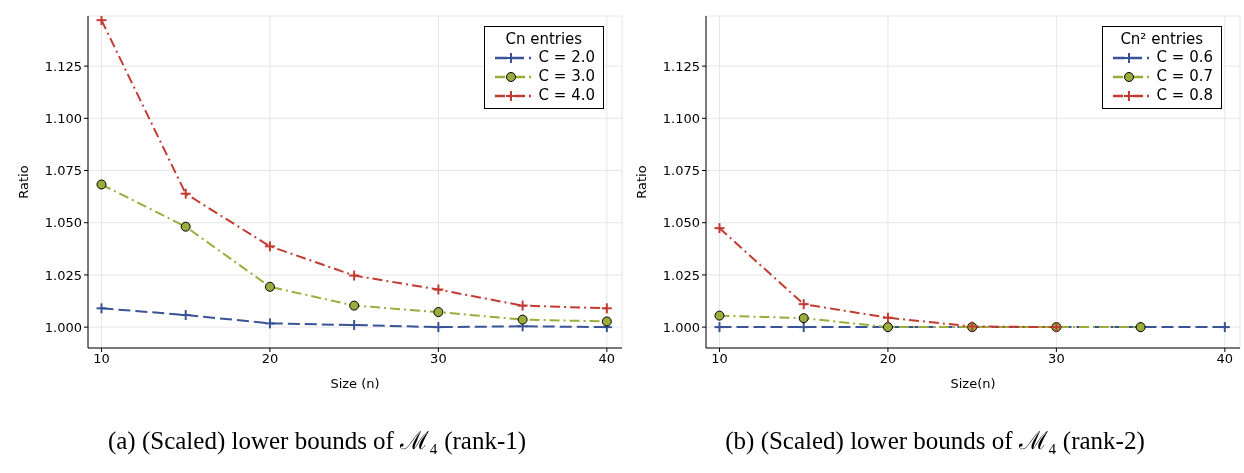 The height and width of the screenshot is (473, 1244). I want to click on text: (a) (Scaled) lower bounds of ℳ₄ (rank-1), so click(317, 441).